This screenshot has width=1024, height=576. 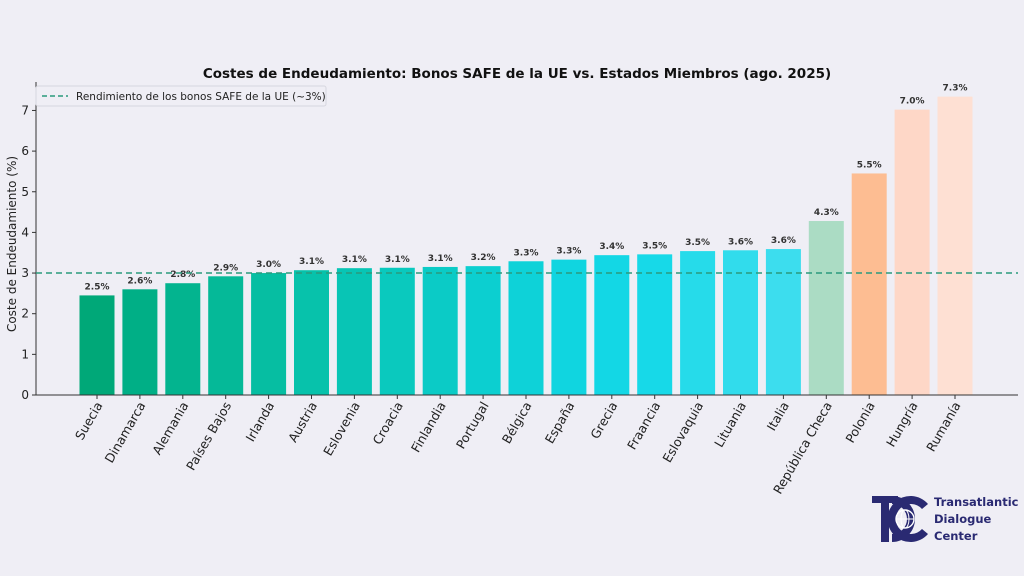 What do you see at coordinates (682, 432) in the screenshot?
I see `x-tick-label: Eslovaquia` at bounding box center [682, 432].